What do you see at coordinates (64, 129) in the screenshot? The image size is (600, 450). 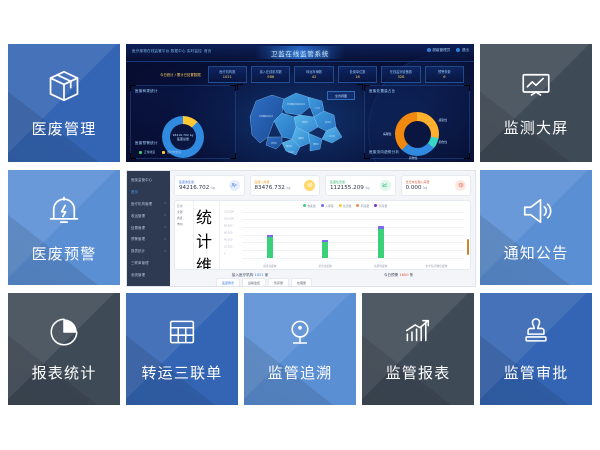 I see `tile-label: 医废管理` at bounding box center [64, 129].